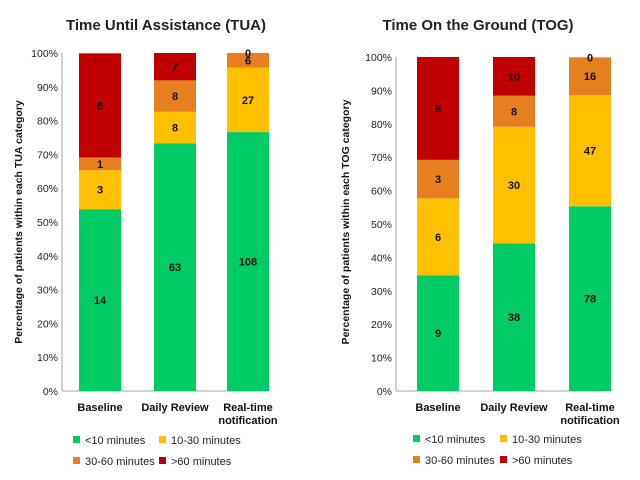 This screenshot has height=480, width=640. What do you see at coordinates (381, 91) in the screenshot?
I see `tog-y-tick-label: 90%` at bounding box center [381, 91].